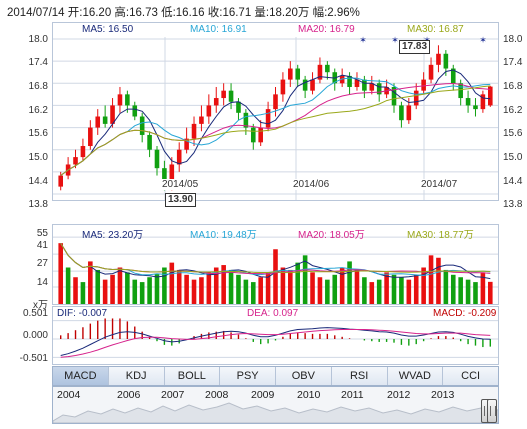 The width and height of the screenshot is (527, 429). I want to click on timeline-overview, so click(275, 412).